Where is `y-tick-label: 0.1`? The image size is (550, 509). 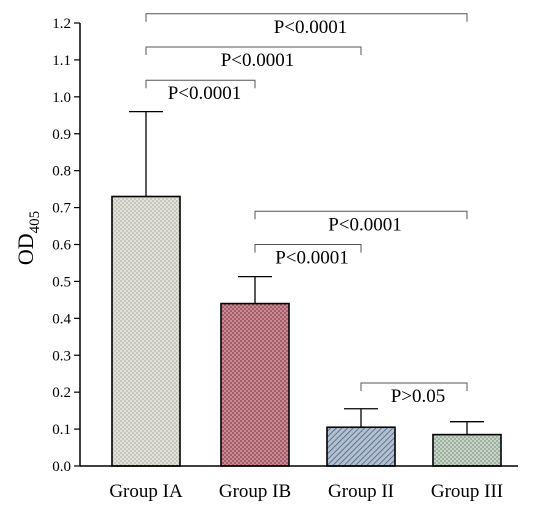
y-tick-label: 0.1 is located at coordinates (61, 430).